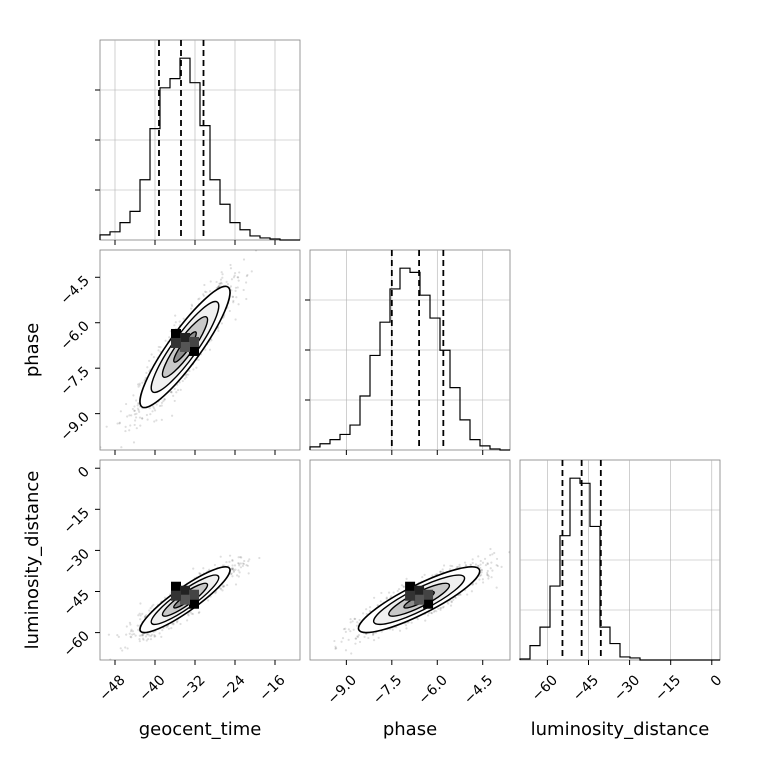 The width and height of the screenshot is (760, 760). I want to click on 2d-panel-phase-luminosity_distance, so click(410, 562).